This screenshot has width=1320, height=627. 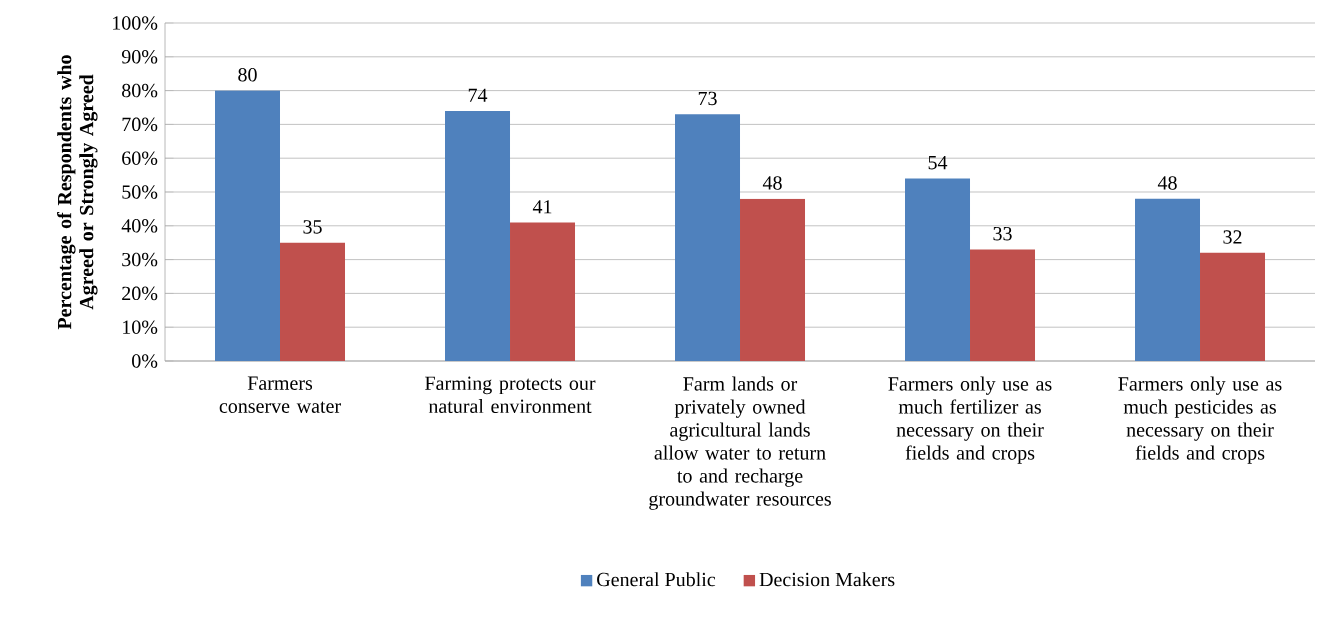 What do you see at coordinates (140, 124) in the screenshot?
I see `y-tick-label: 70%` at bounding box center [140, 124].